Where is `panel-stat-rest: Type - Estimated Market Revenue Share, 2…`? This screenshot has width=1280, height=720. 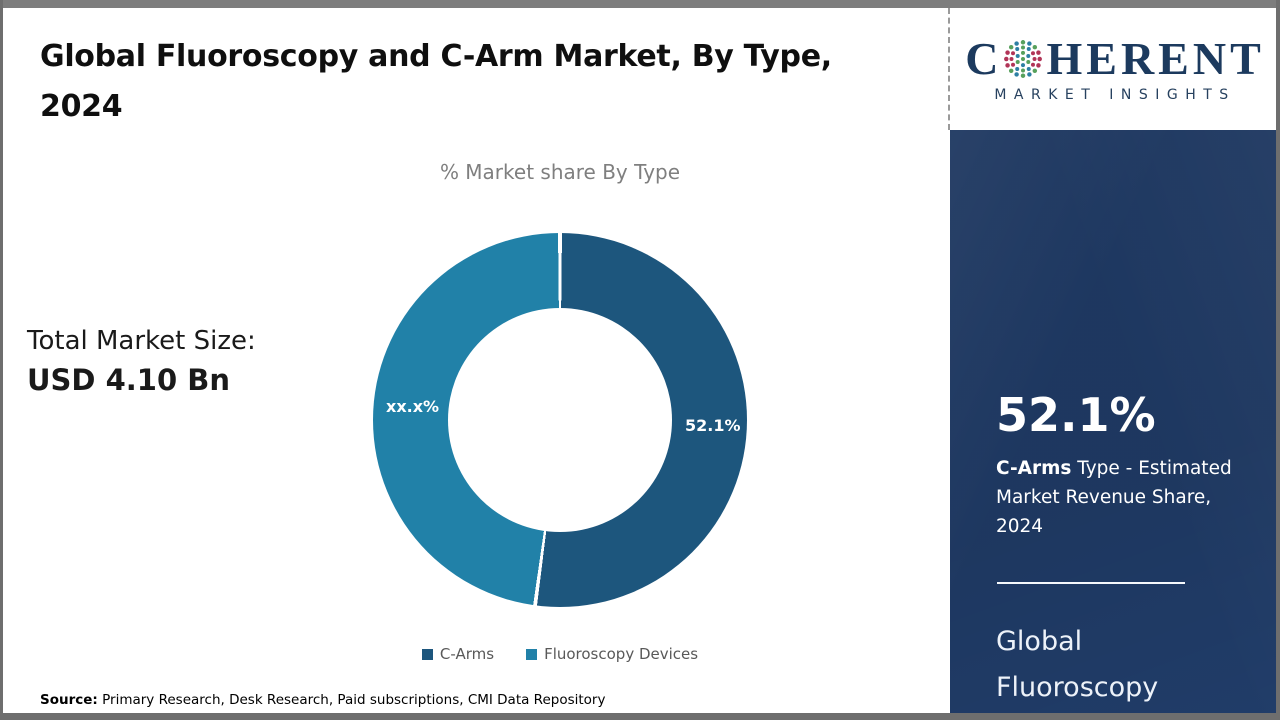 panel-stat-rest: Type - Estimated Market Revenue Share, 2… is located at coordinates (1114, 497).